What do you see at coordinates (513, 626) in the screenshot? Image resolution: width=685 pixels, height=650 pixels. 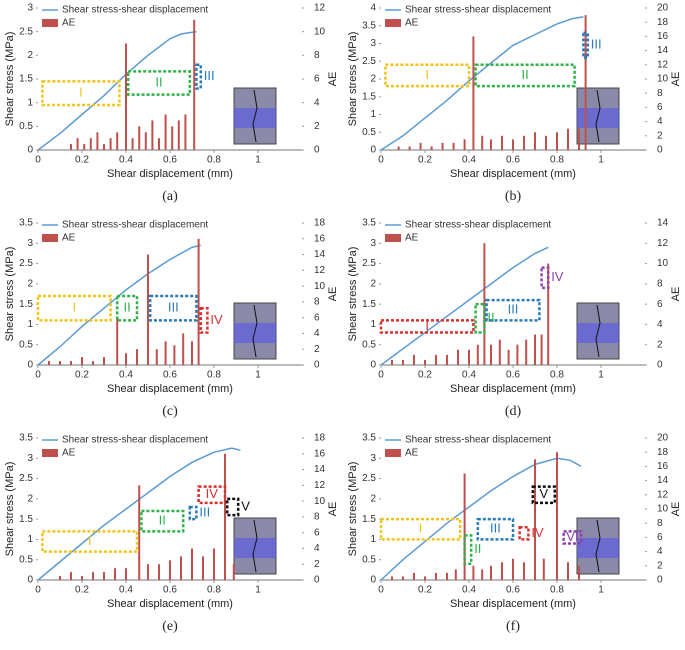 I see `caption: (f)` at bounding box center [513, 626].